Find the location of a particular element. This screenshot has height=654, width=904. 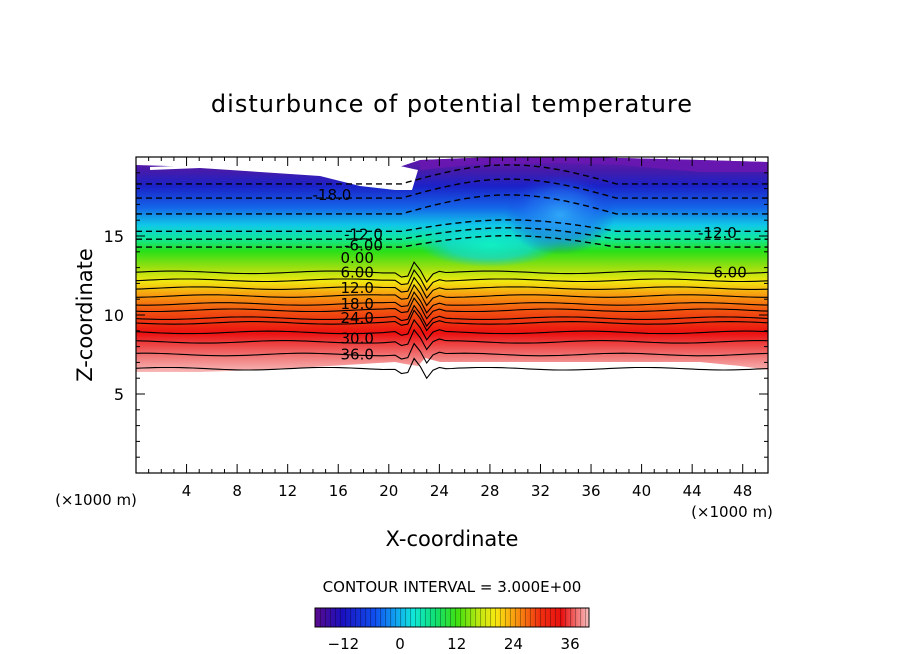

x-tick-label: 40 is located at coordinates (641, 491).